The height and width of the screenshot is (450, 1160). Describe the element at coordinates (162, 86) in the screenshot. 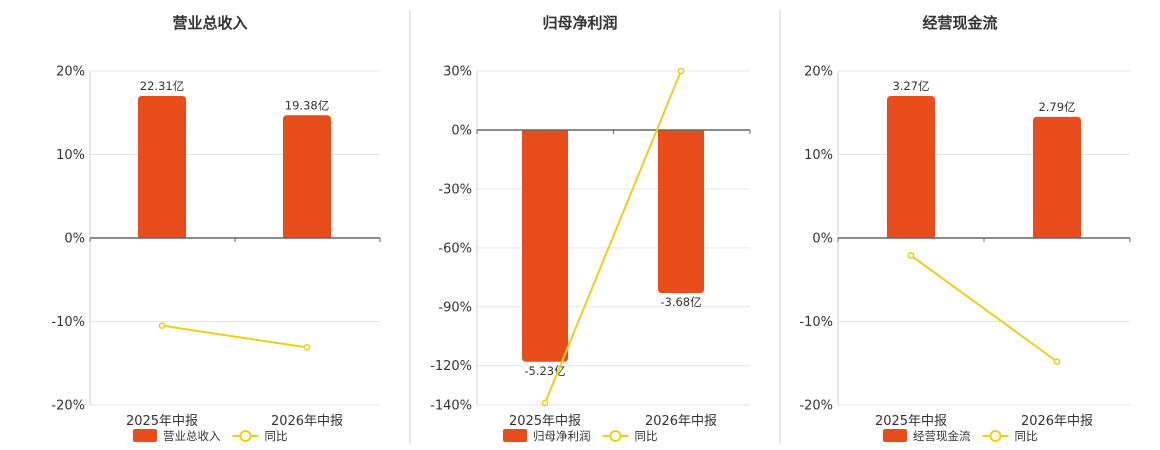

I see `bar-data-label: 22.31亿` at that location.